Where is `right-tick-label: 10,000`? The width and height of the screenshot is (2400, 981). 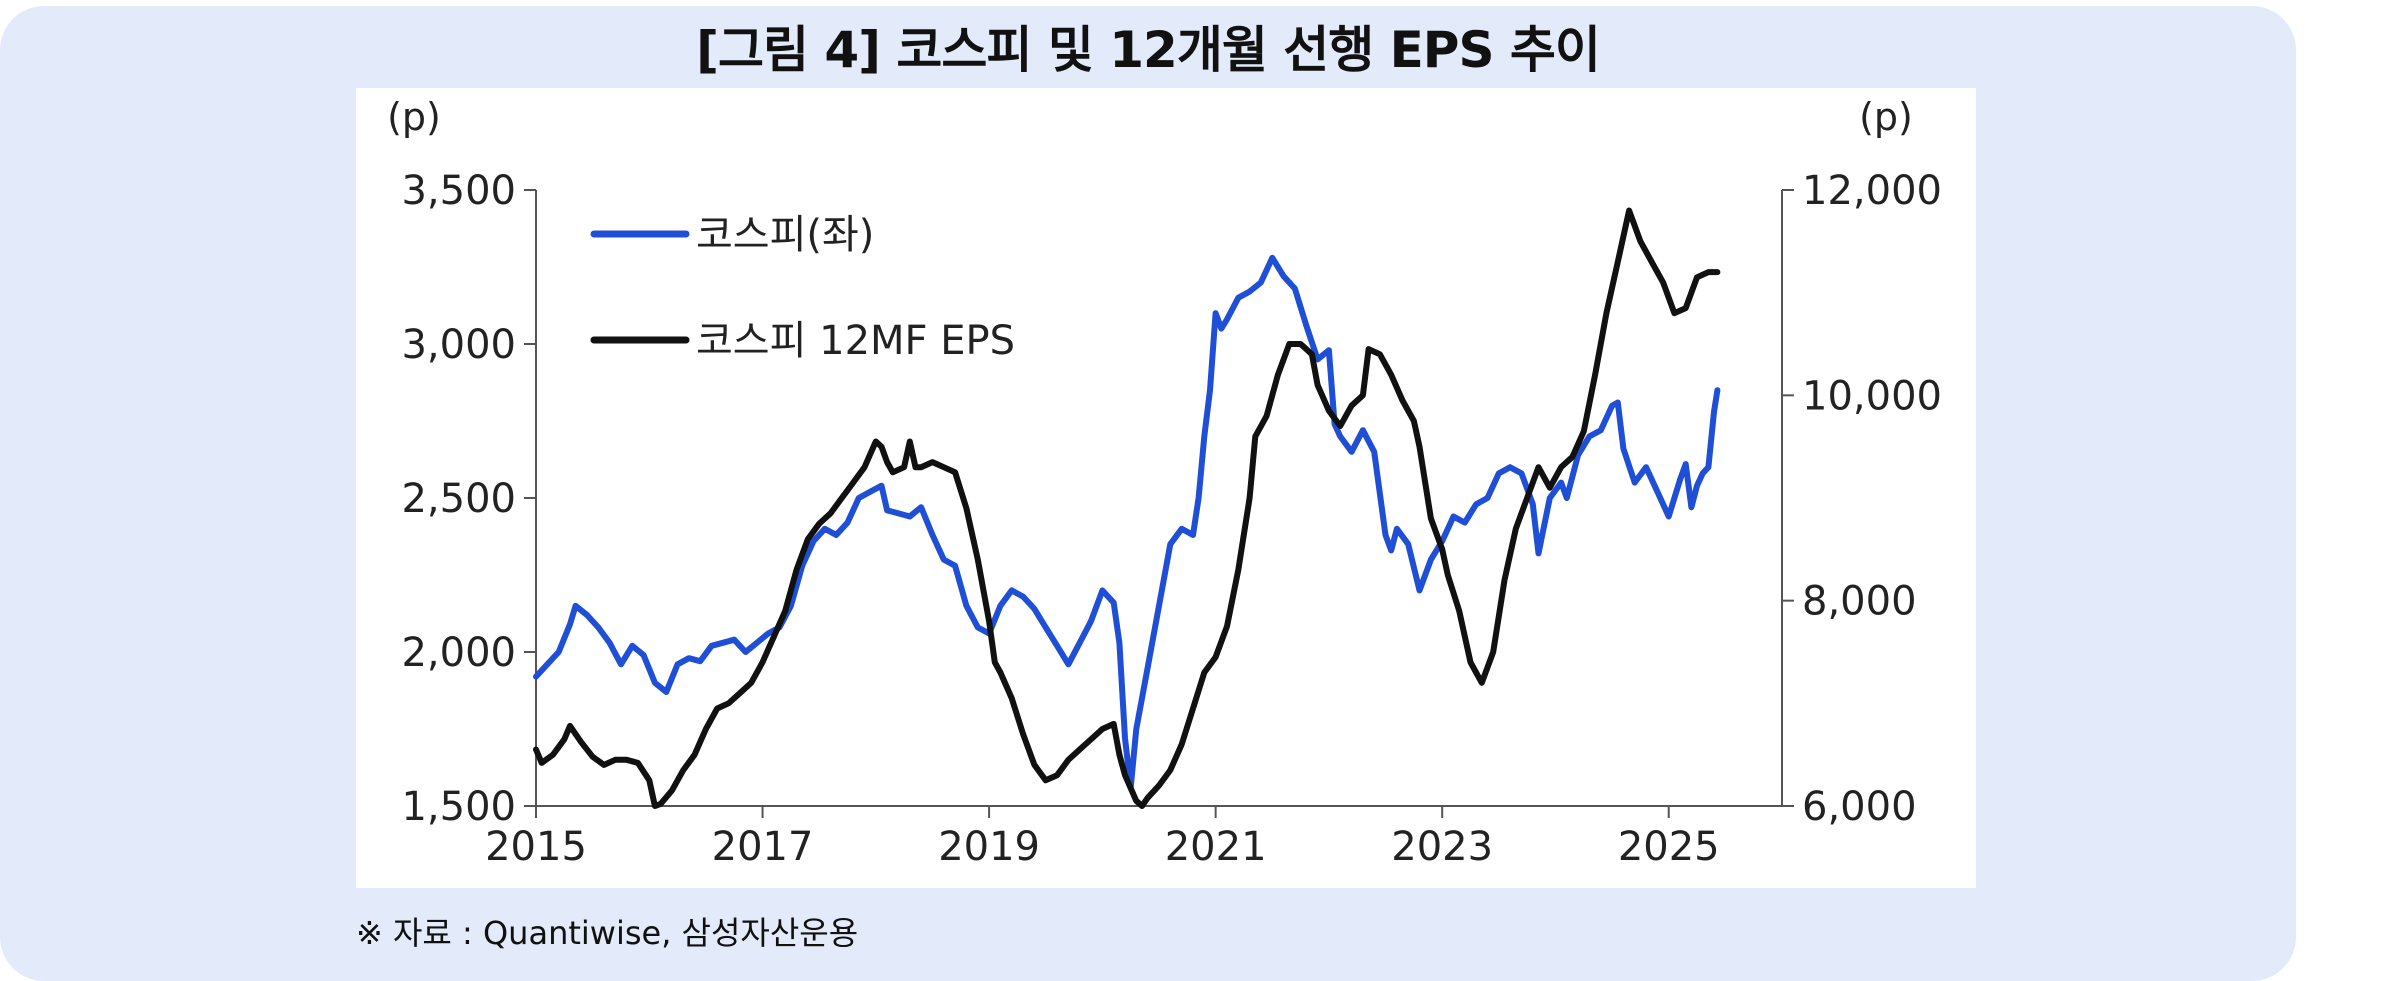
right-tick-label: 10,000 is located at coordinates (1872, 396).